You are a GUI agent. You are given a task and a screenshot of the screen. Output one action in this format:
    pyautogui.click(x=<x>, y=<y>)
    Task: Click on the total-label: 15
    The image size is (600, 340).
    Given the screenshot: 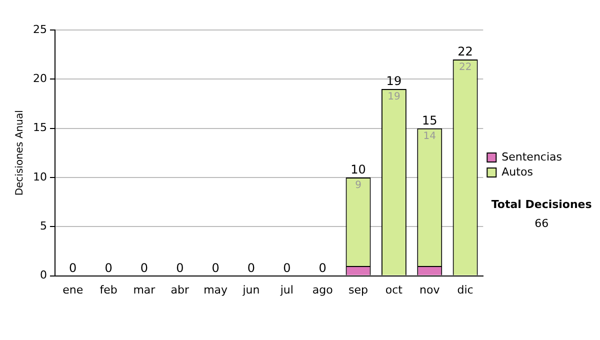 What is the action you would take?
    pyautogui.click(x=430, y=120)
    